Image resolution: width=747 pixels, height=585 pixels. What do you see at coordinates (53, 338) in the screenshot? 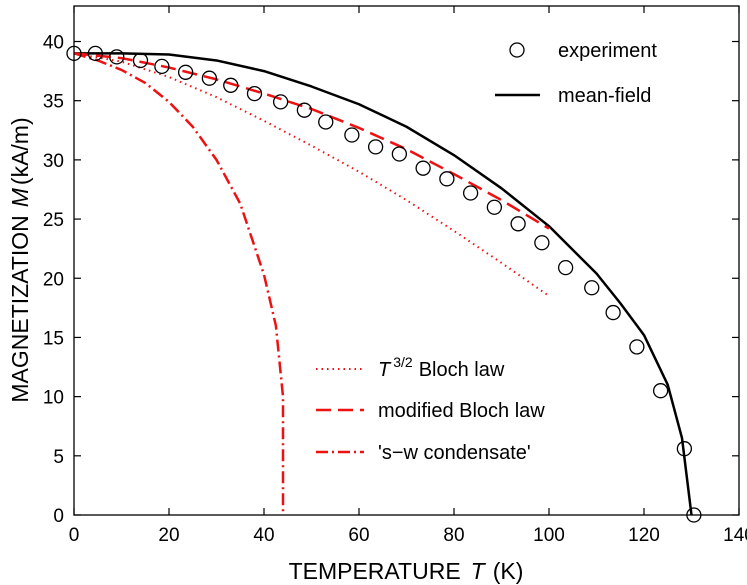
I see `y-tick-label: 15` at bounding box center [53, 338].